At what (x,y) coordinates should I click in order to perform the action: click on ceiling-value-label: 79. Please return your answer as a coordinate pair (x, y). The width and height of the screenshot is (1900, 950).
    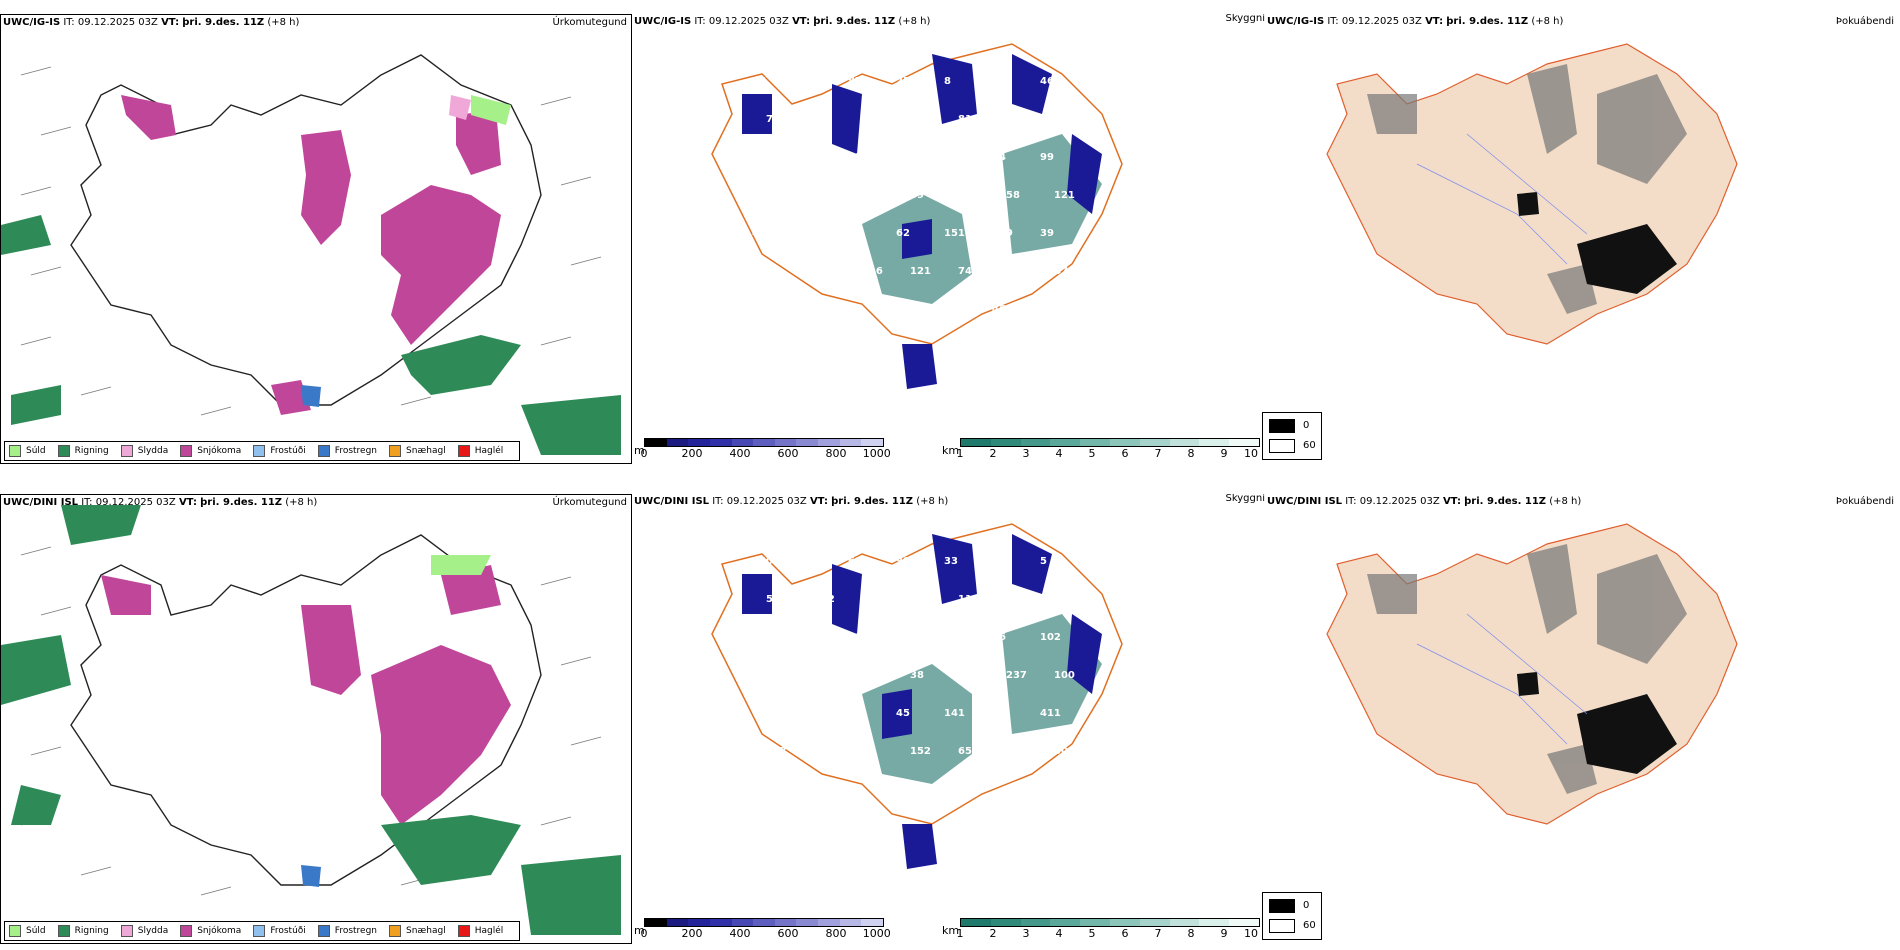
    Looking at the image, I should click on (1061, 119).